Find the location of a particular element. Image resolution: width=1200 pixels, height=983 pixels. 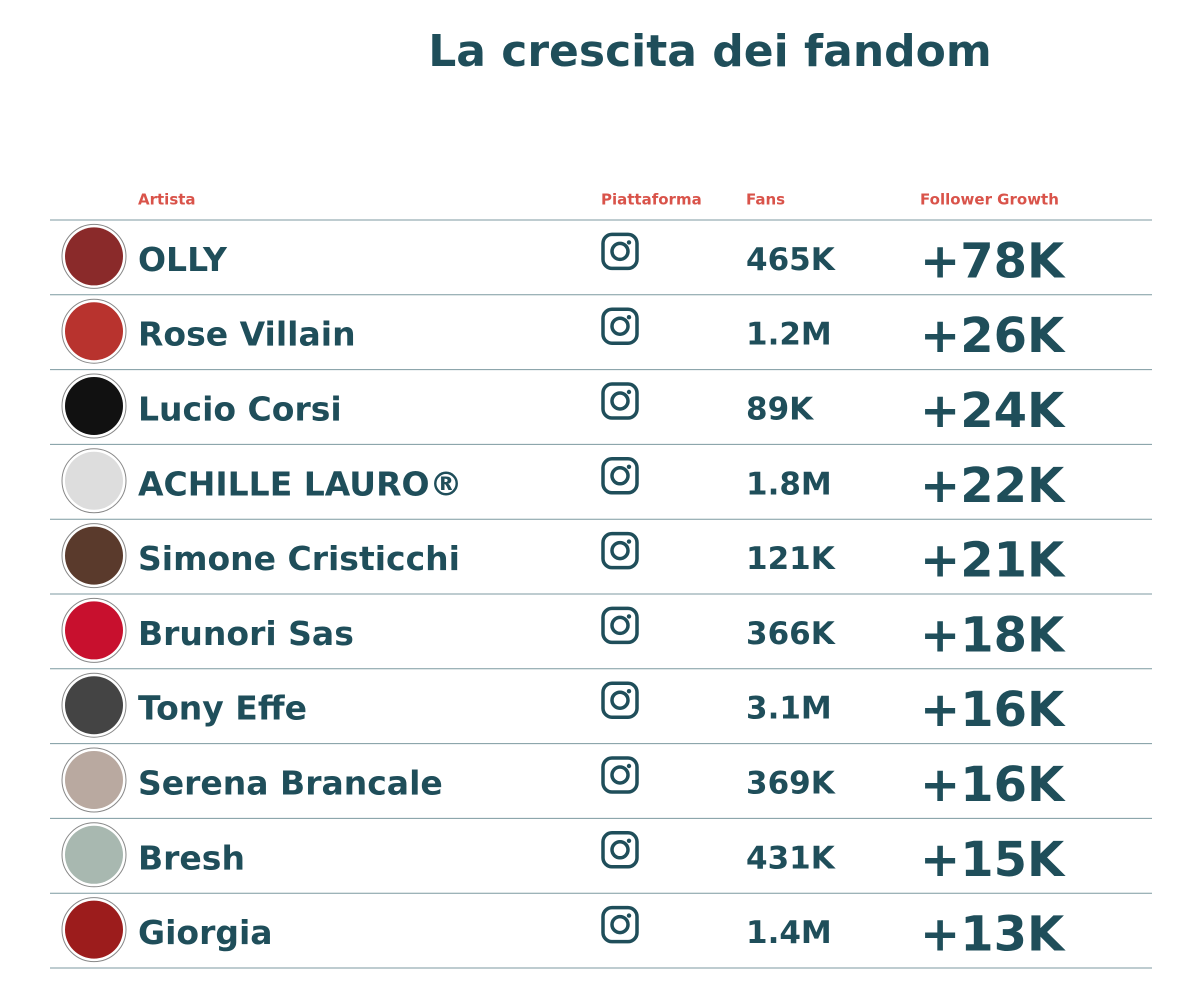

artist-name: Simone Cristicchi is located at coordinates (299, 558).